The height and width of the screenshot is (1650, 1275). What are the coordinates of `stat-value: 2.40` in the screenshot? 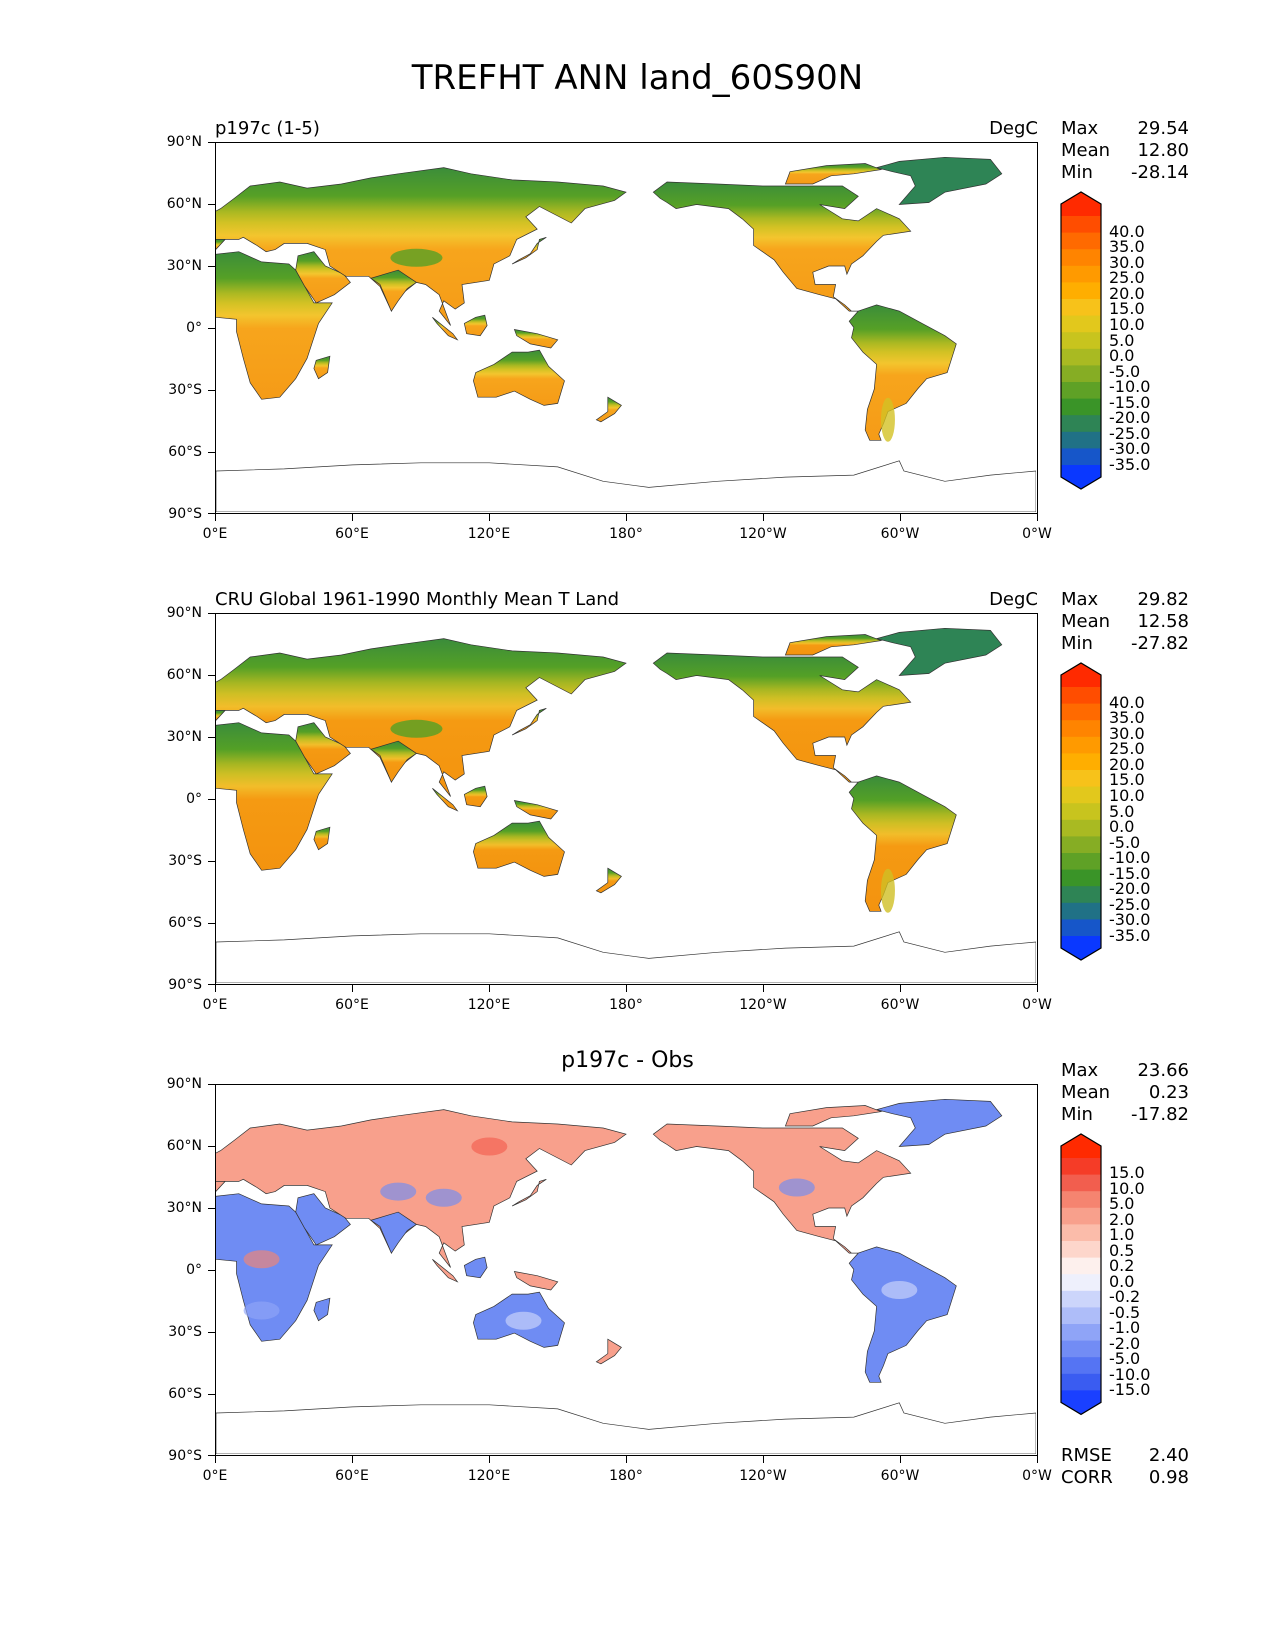 It's located at (1168, 1455).